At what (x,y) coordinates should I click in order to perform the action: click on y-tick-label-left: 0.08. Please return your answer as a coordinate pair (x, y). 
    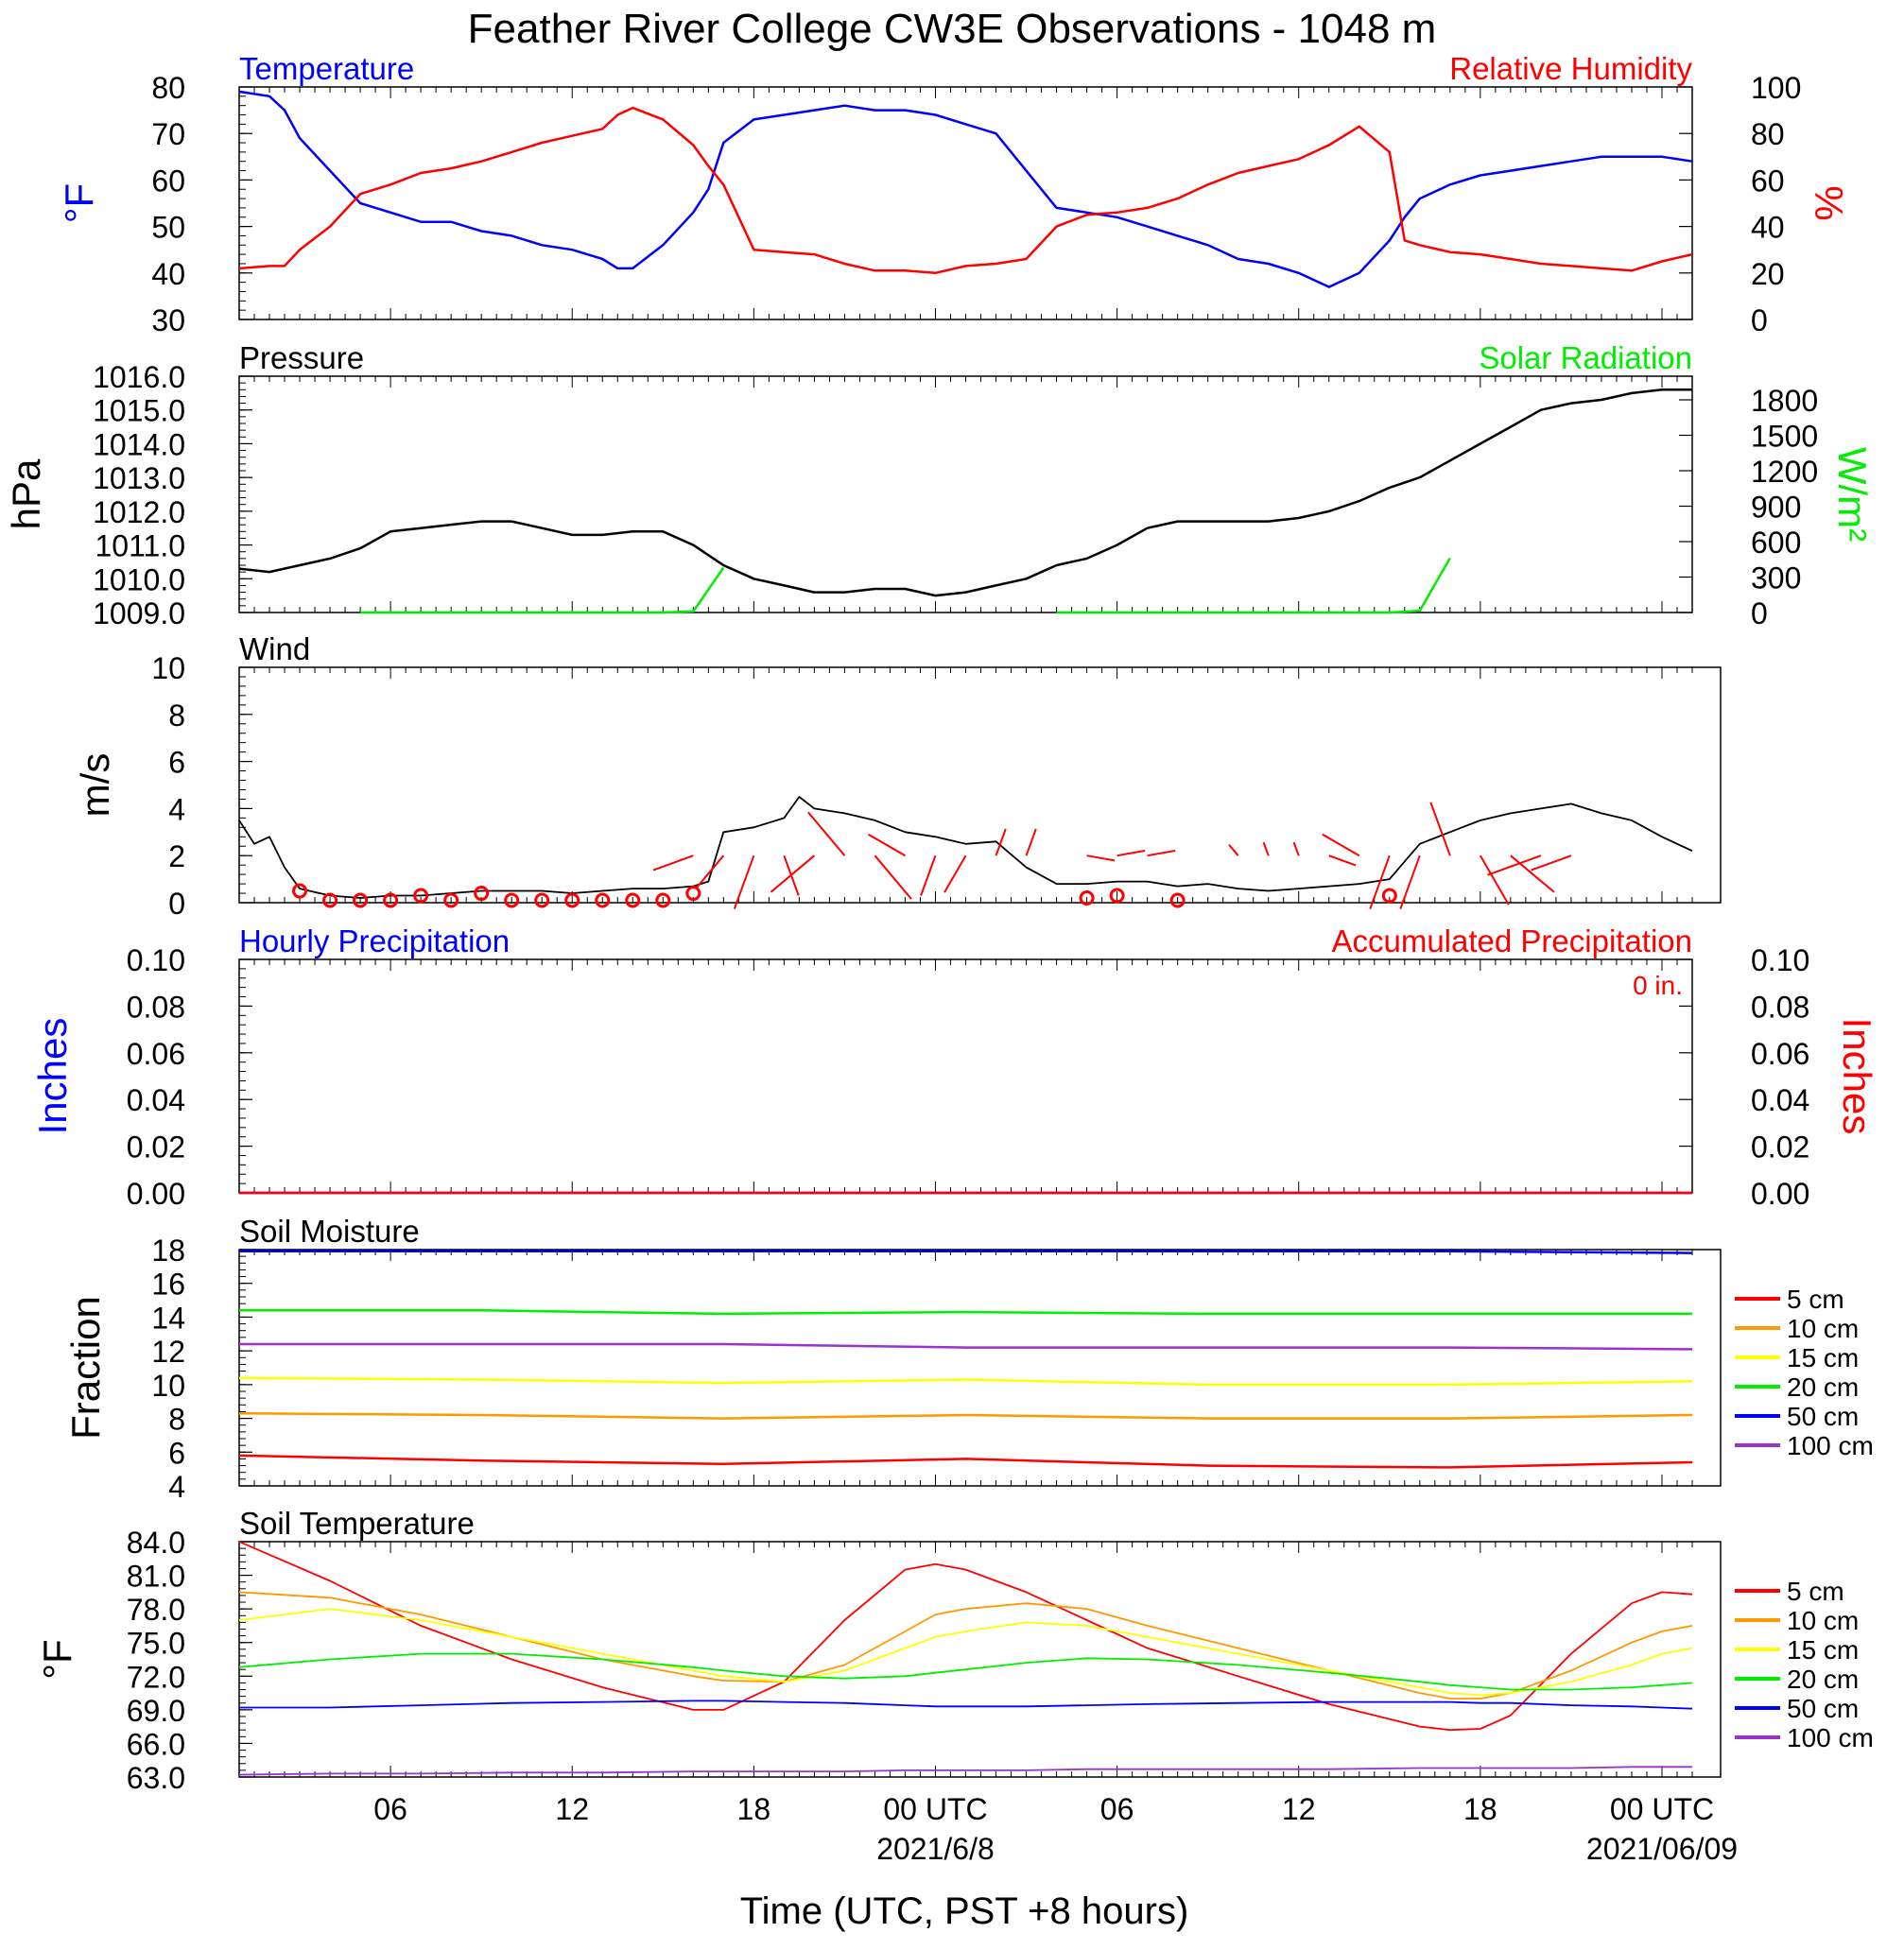
    Looking at the image, I should click on (156, 1007).